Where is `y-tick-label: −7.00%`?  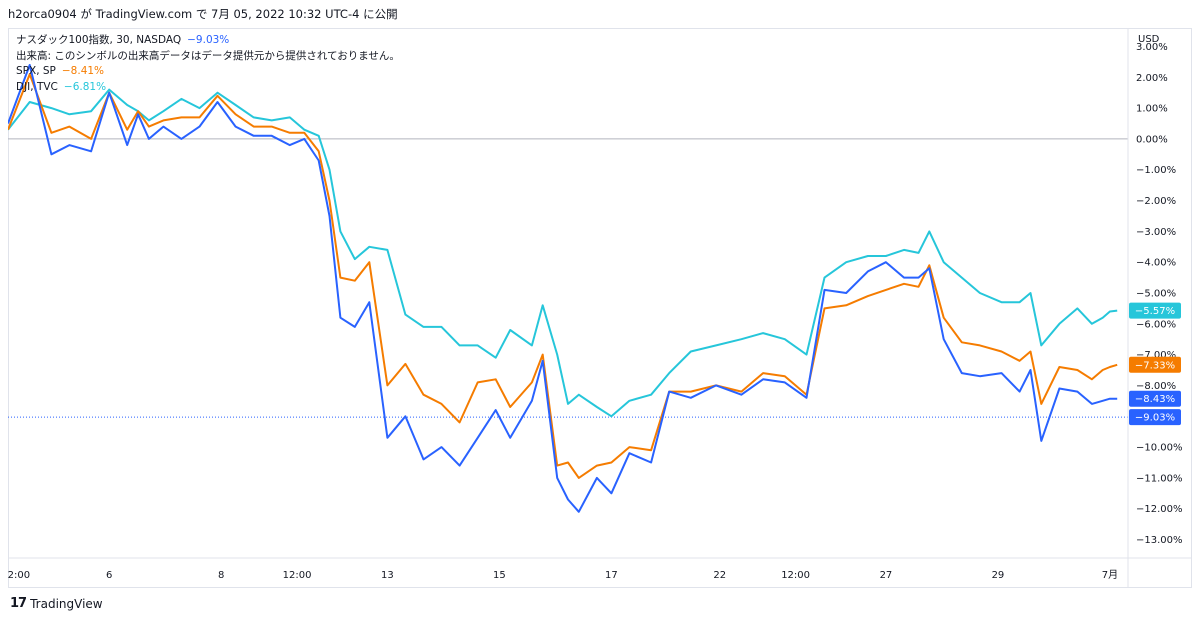 y-tick-label: −7.00% is located at coordinates (1156, 355).